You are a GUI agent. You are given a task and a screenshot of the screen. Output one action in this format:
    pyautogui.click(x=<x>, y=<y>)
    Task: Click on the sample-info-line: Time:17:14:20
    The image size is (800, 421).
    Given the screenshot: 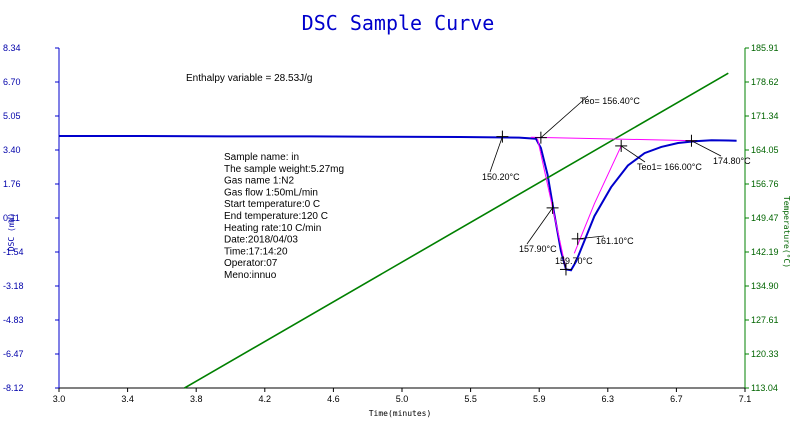 What is the action you would take?
    pyautogui.click(x=256, y=251)
    